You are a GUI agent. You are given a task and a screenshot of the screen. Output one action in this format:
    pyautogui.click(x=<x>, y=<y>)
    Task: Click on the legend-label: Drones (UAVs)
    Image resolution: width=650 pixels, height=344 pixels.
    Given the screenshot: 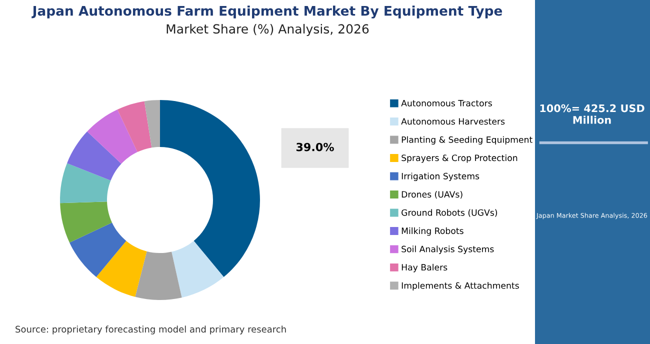 What is the action you would take?
    pyautogui.click(x=432, y=194)
    